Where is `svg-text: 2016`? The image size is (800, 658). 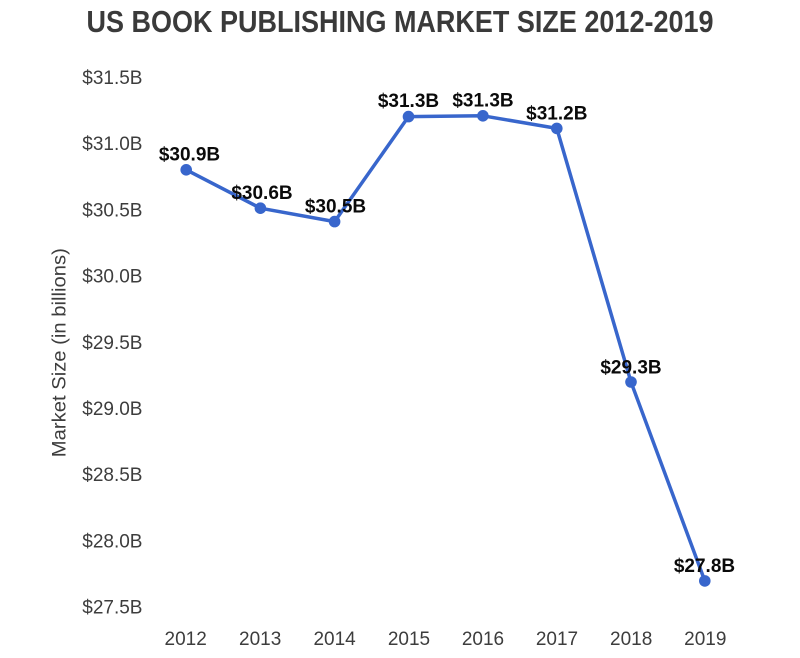
svg-text: 2016 is located at coordinates (483, 639).